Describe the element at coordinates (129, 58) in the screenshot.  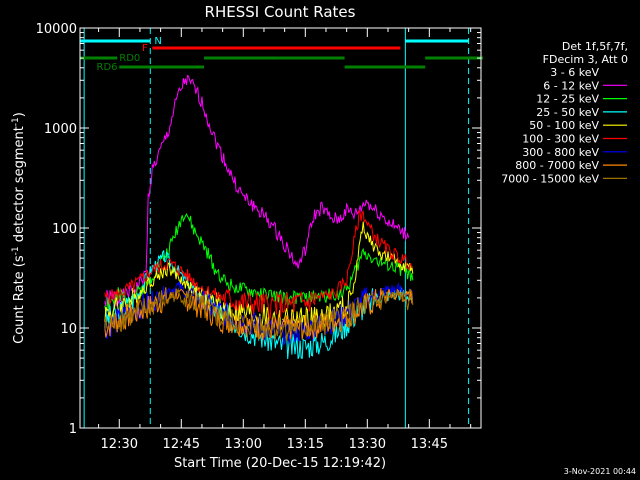
I see `rd0-label: RD0` at that location.